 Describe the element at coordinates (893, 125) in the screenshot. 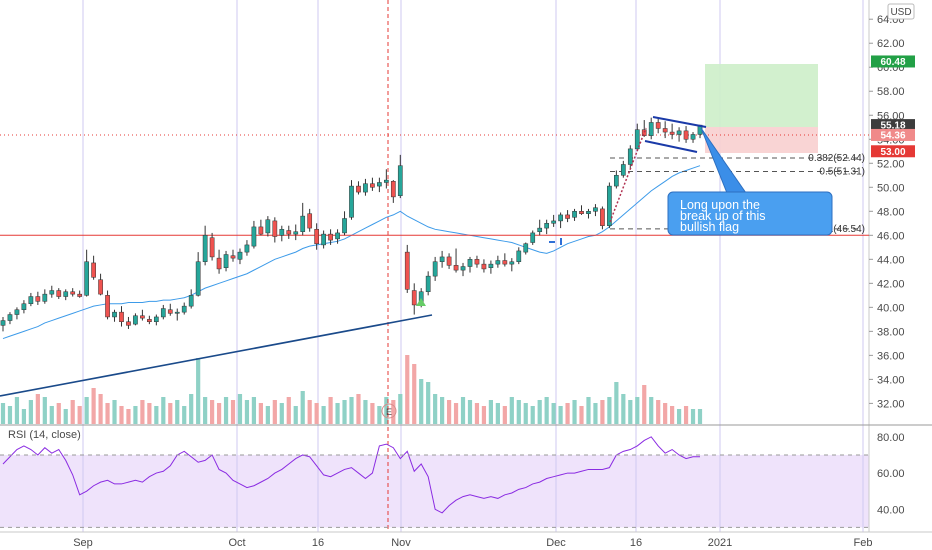

I see `last-price-tag: 55.18` at that location.